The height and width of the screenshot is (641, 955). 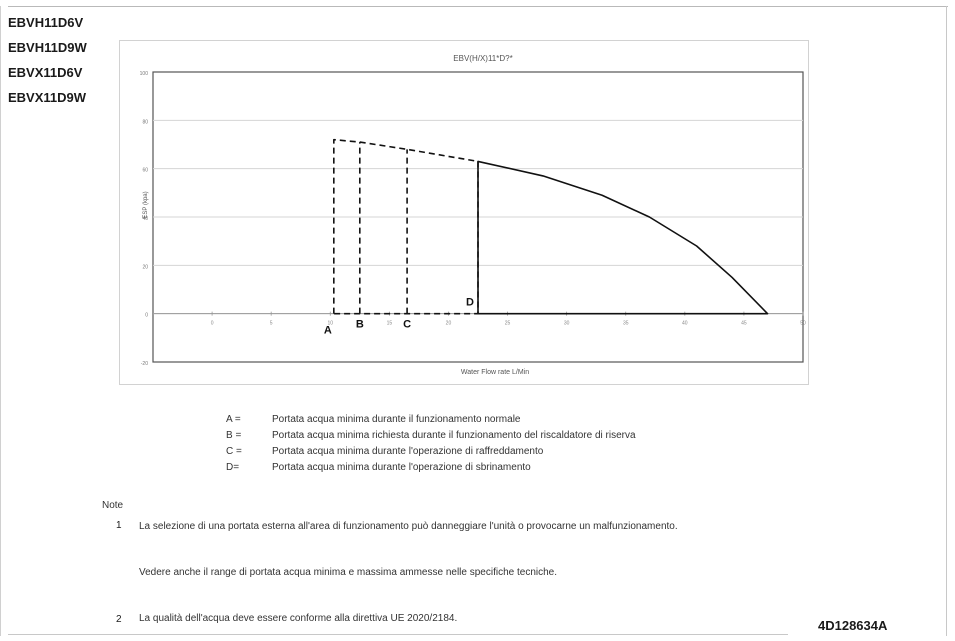 I want to click on chart-title: EBV(H/X)11*D?*, so click(x=482, y=58).